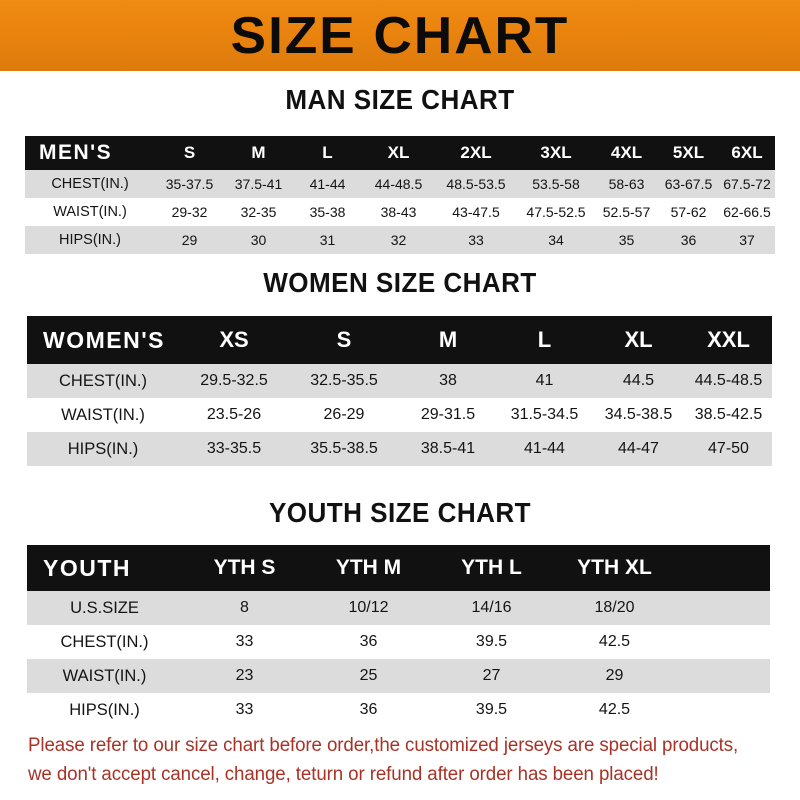  What do you see at coordinates (398, 608) in the screenshot?
I see `table-row: U.S.SIZE 8 10/12 14/16 18/20` at bounding box center [398, 608].